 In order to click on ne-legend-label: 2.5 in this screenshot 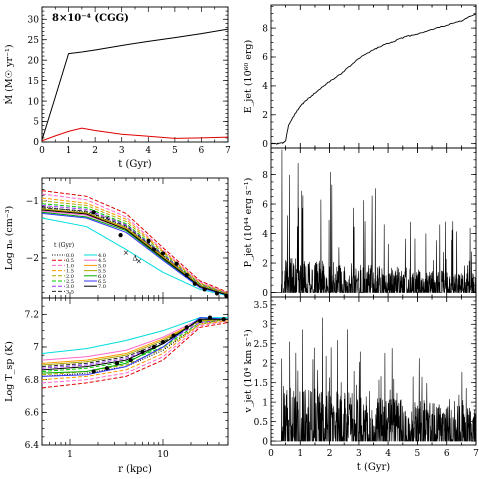, I will do `click(70, 282)`.